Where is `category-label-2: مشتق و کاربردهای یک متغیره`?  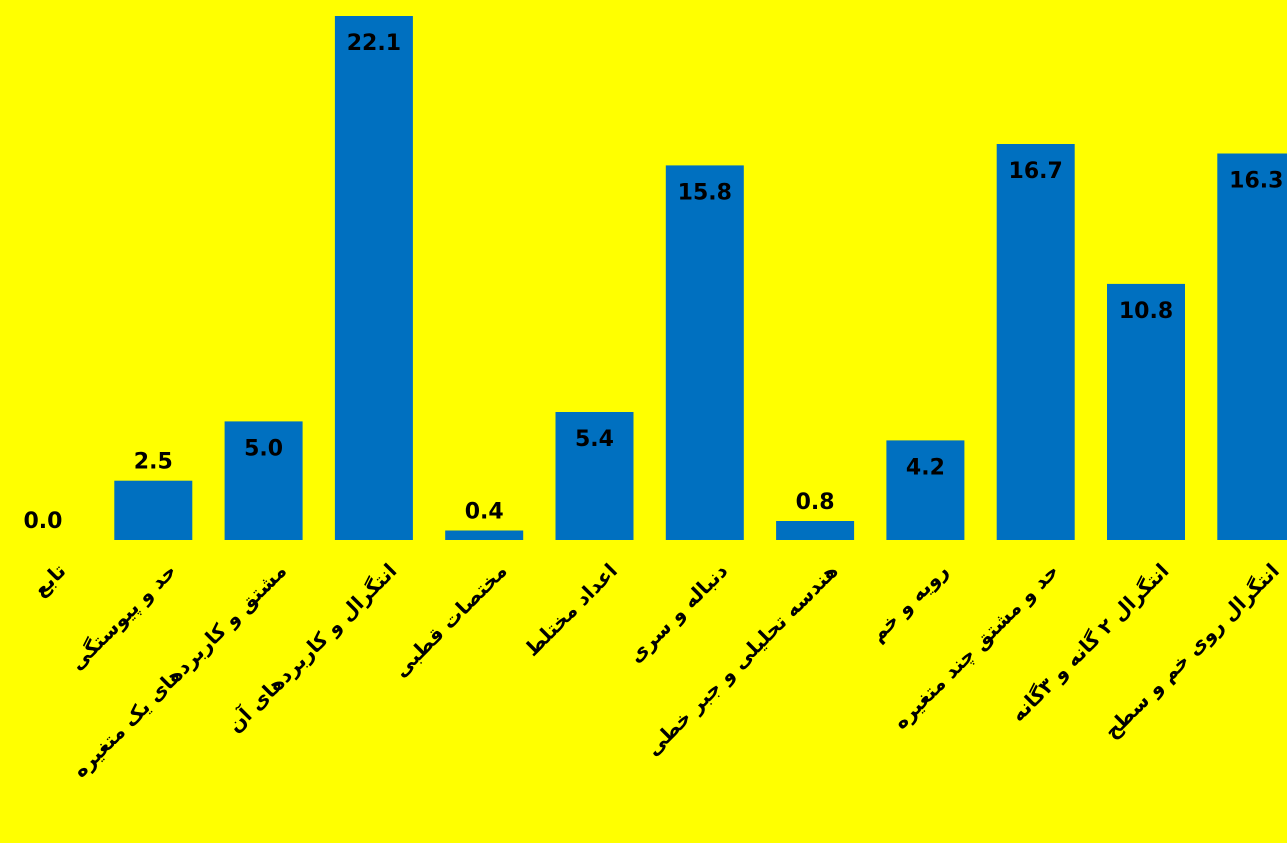 category-label-2: مشتق و کاربردهای یک متغیره is located at coordinates (179, 670).